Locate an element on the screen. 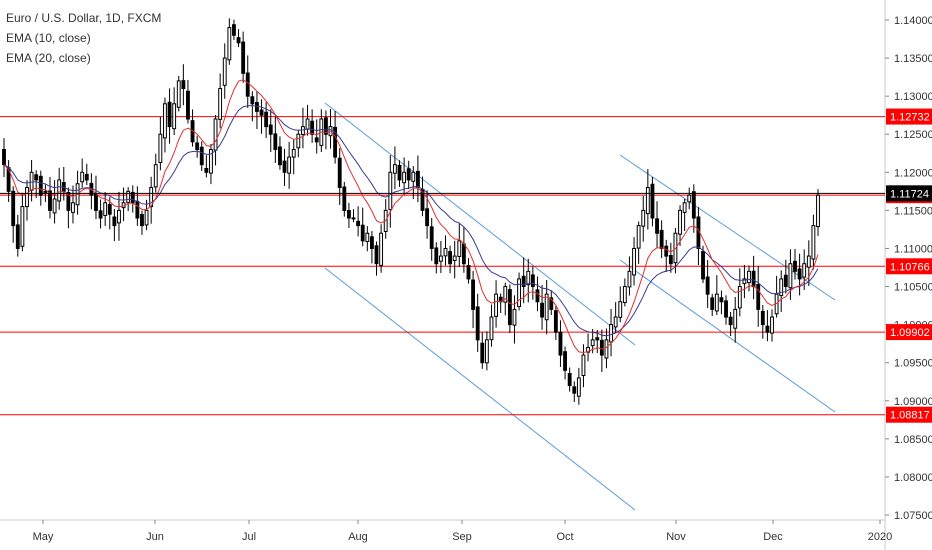  y-tick-label: 1.07500 is located at coordinates (913, 516).